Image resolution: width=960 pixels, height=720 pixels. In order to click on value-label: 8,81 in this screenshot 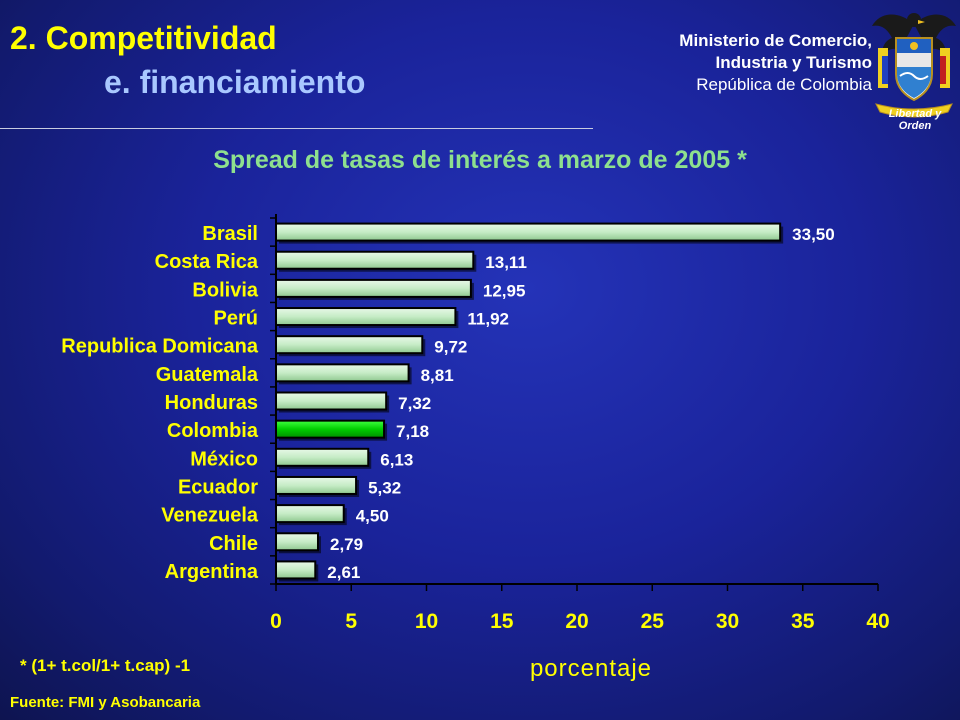, I will do `click(437, 375)`.